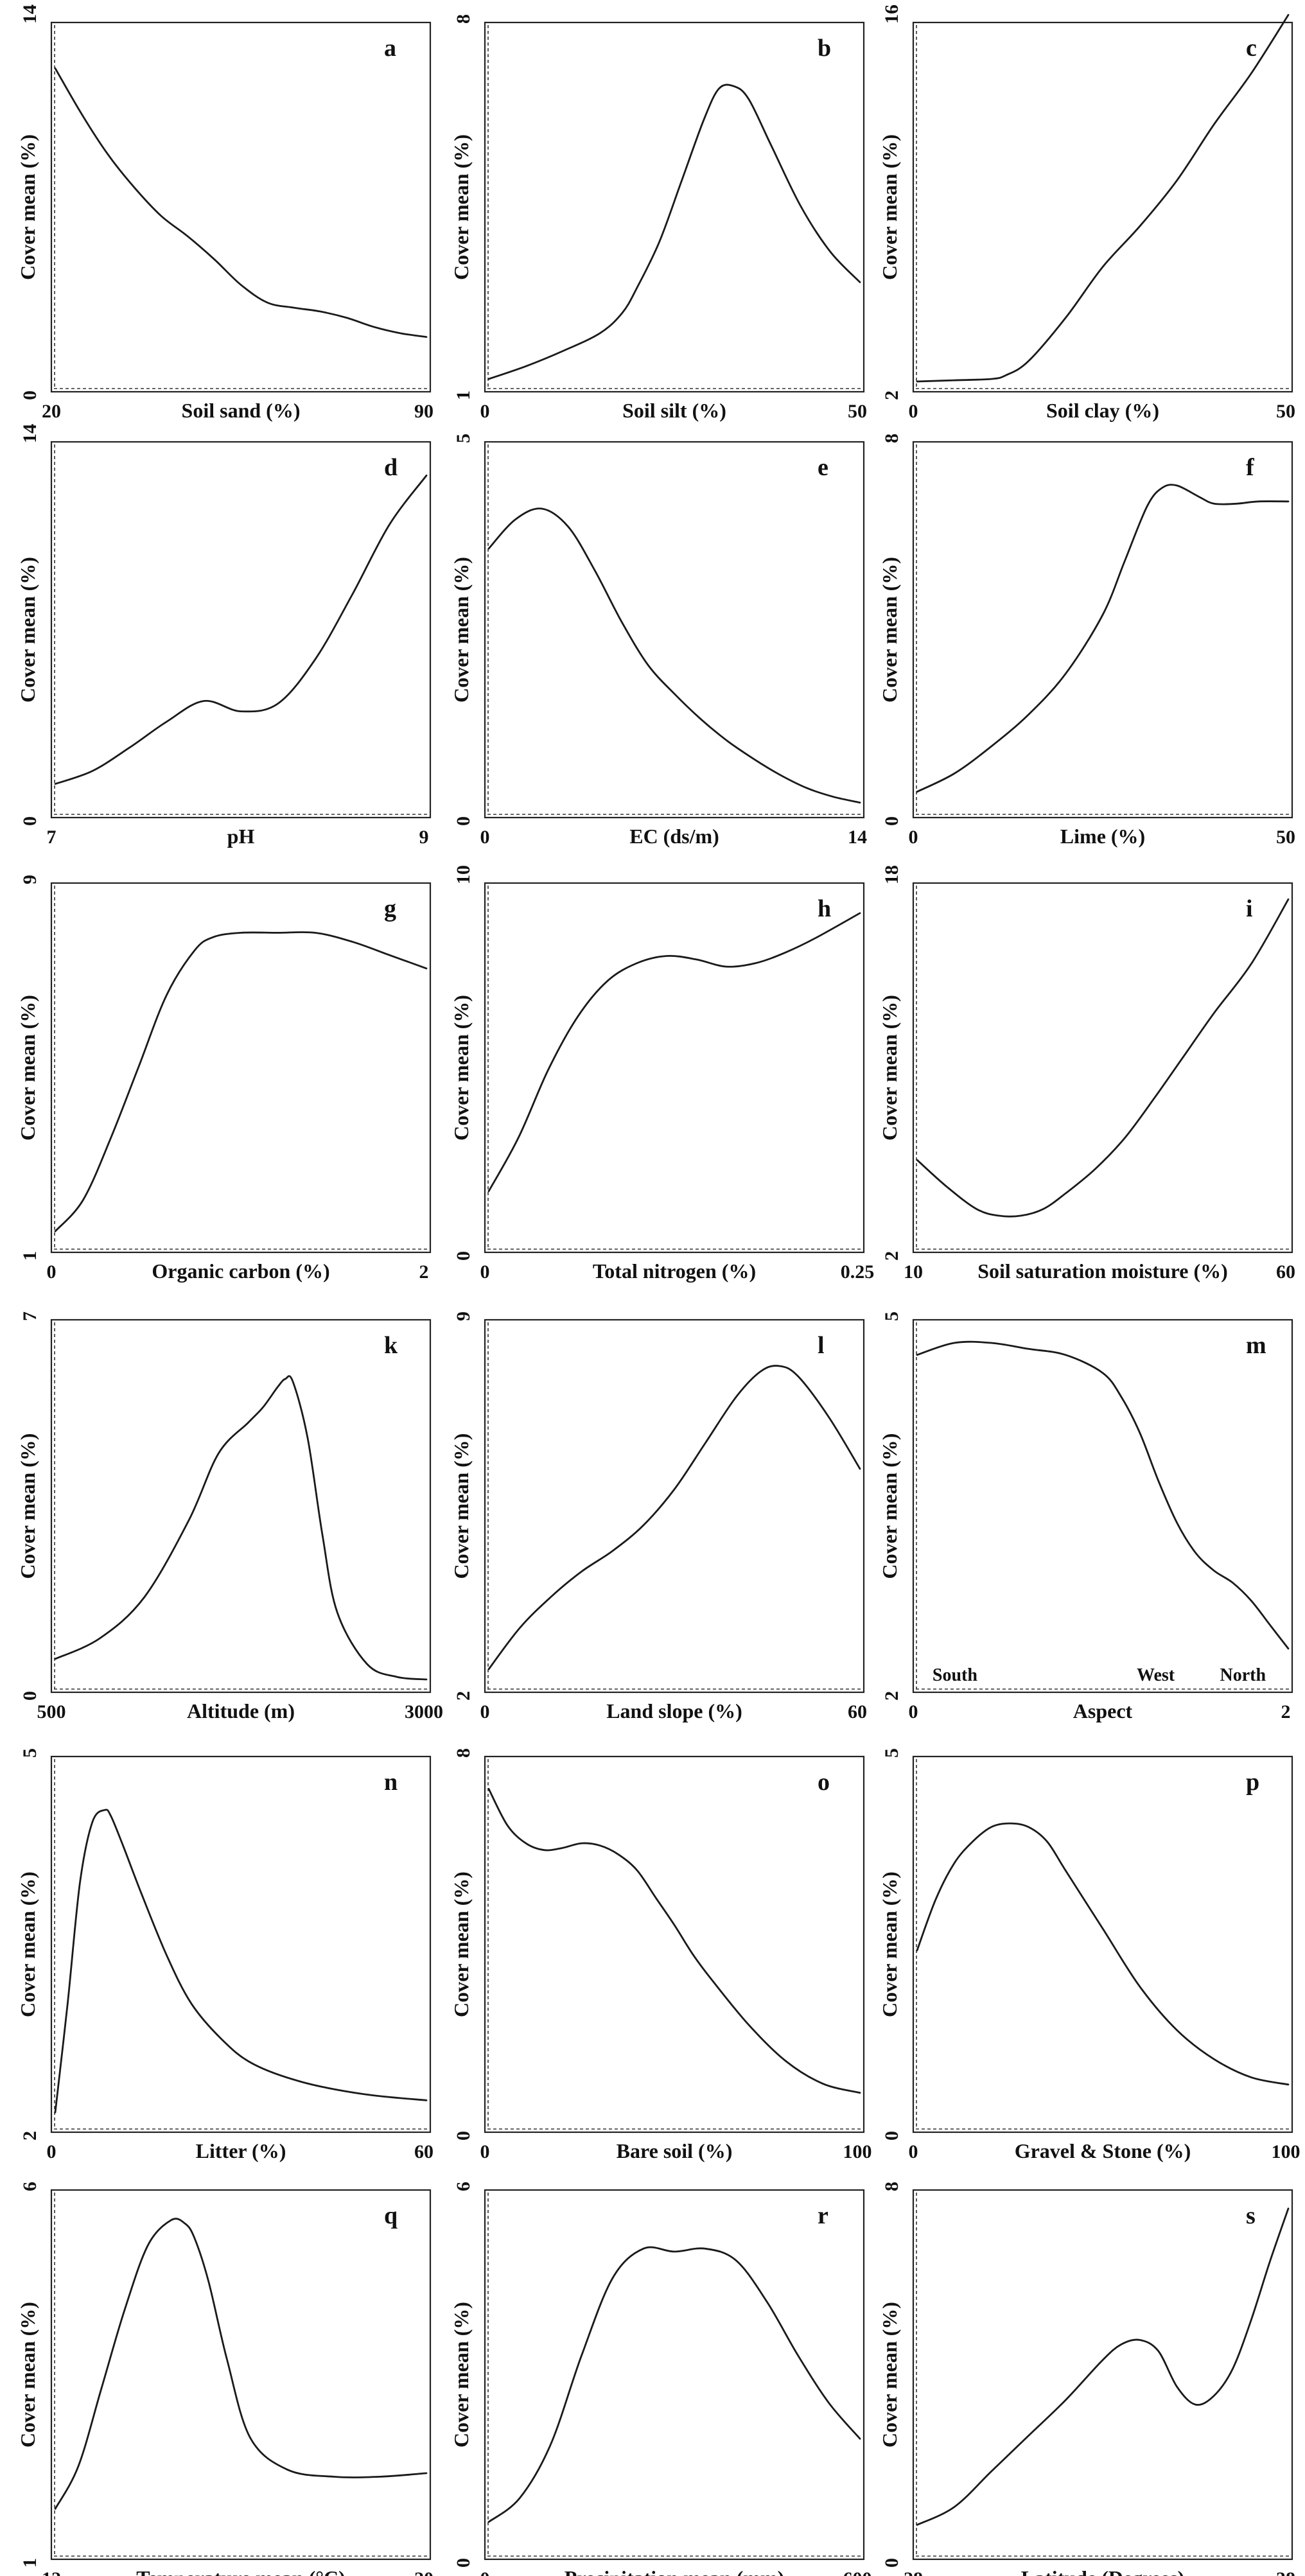 The height and width of the screenshot is (2576, 1305). What do you see at coordinates (674, 410) in the screenshot?
I see `x-axis-label: Soil silt (%)` at bounding box center [674, 410].